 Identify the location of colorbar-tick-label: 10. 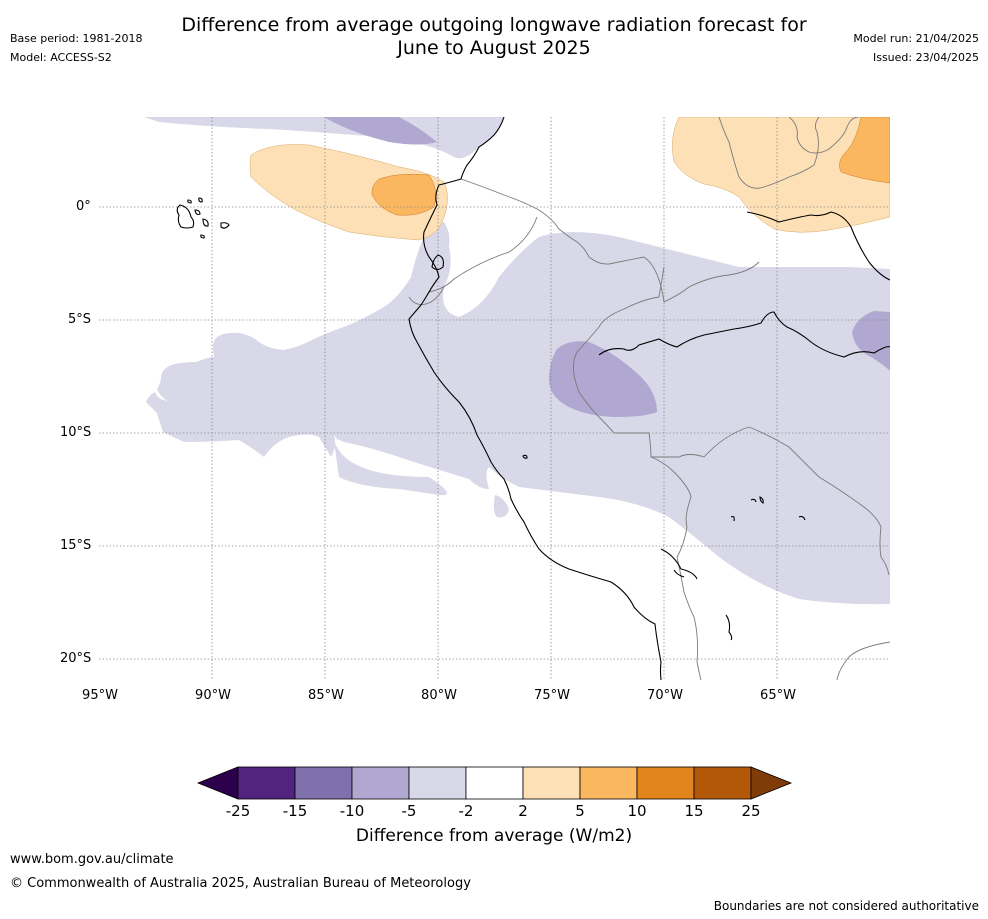
(637, 811).